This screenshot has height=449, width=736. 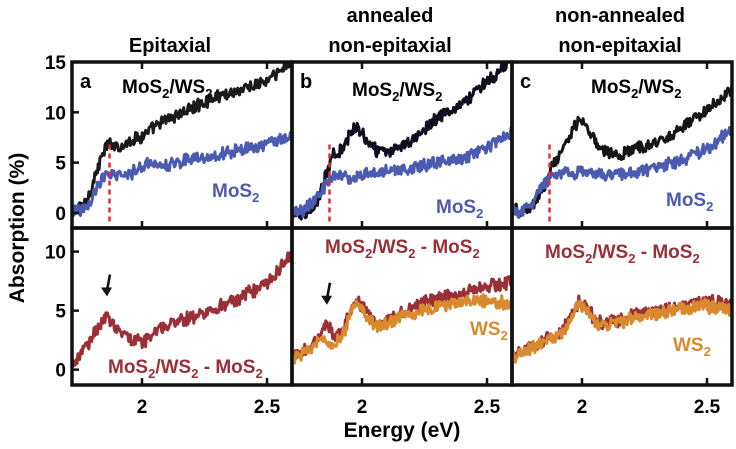 I want to click on series-label-b-bottom-1: WS2, so click(x=489, y=331).